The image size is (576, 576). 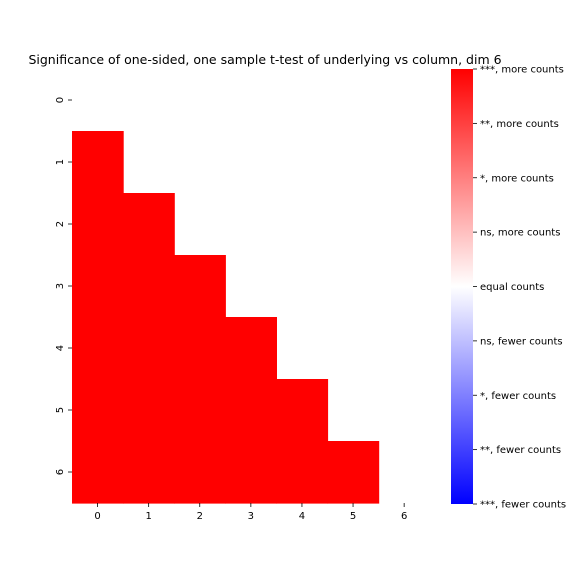 I want to click on y-tick-label: 0, so click(x=60, y=100).